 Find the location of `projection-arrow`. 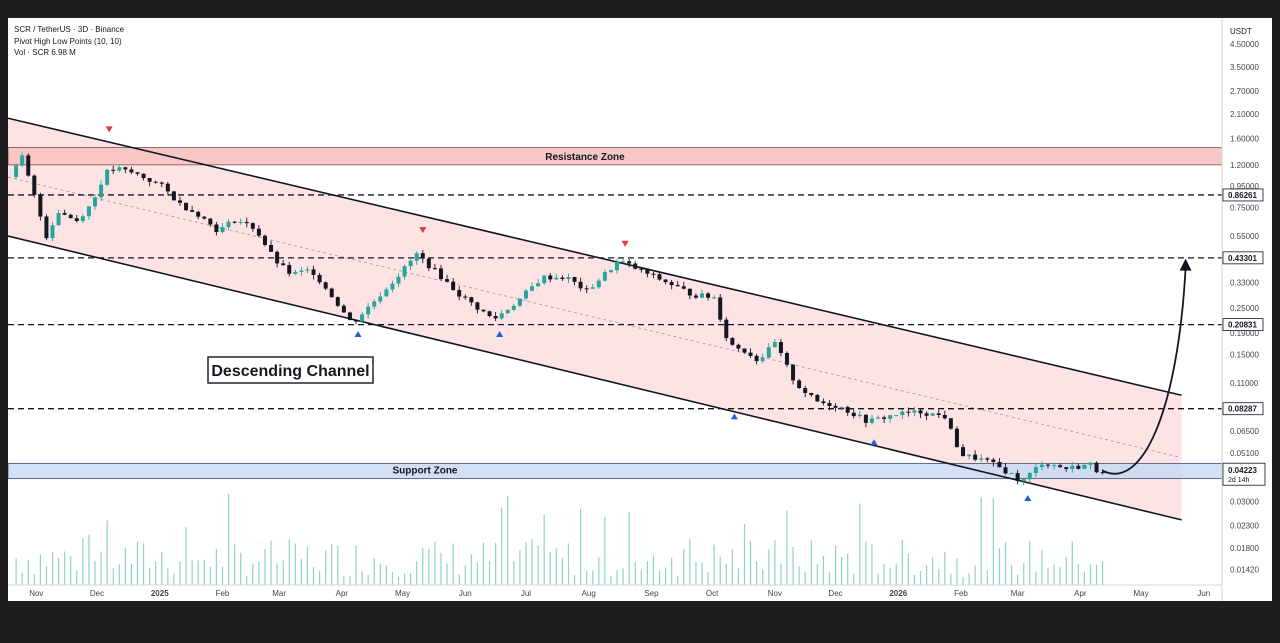

projection-arrow is located at coordinates (1144, 371).